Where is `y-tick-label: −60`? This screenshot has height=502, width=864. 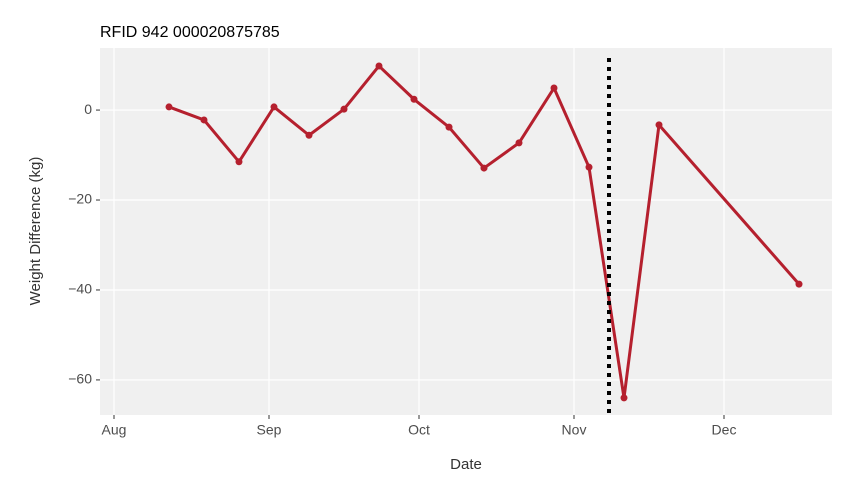 y-tick-label: −60 is located at coordinates (80, 379).